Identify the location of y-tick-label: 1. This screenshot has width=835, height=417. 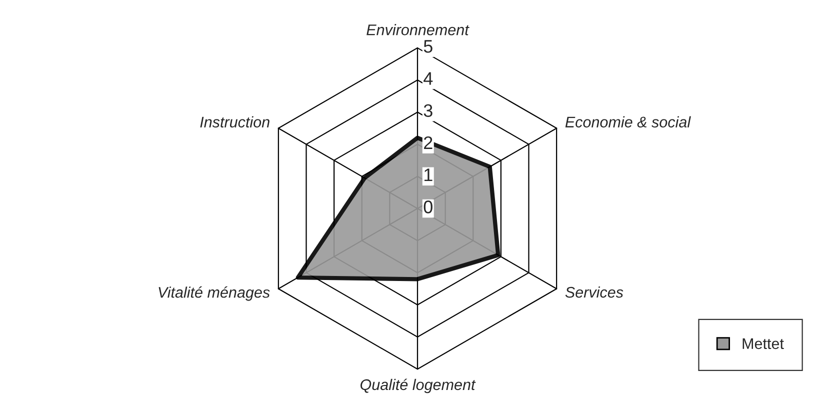
(428, 175).